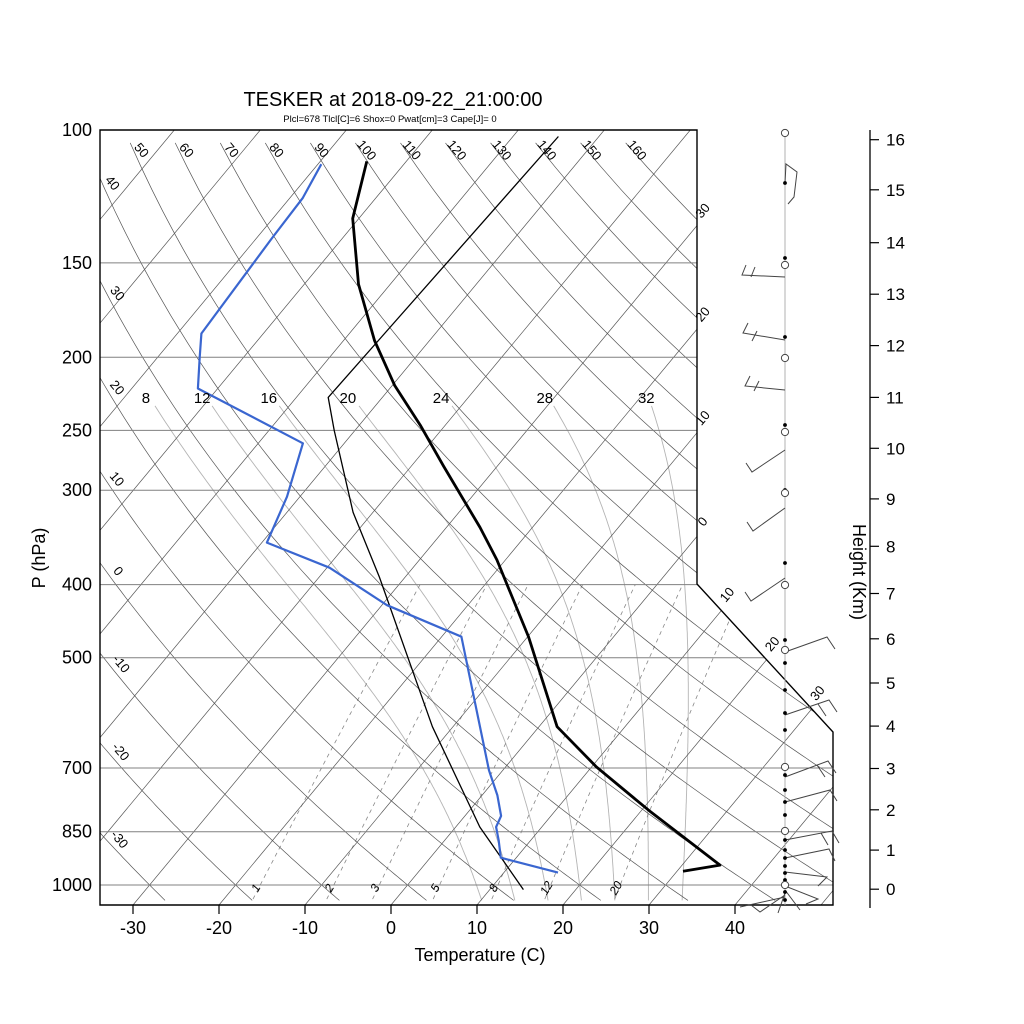 This screenshot has width=1024, height=1024. I want to click on pressure-tick-label: 150, so click(77, 263).